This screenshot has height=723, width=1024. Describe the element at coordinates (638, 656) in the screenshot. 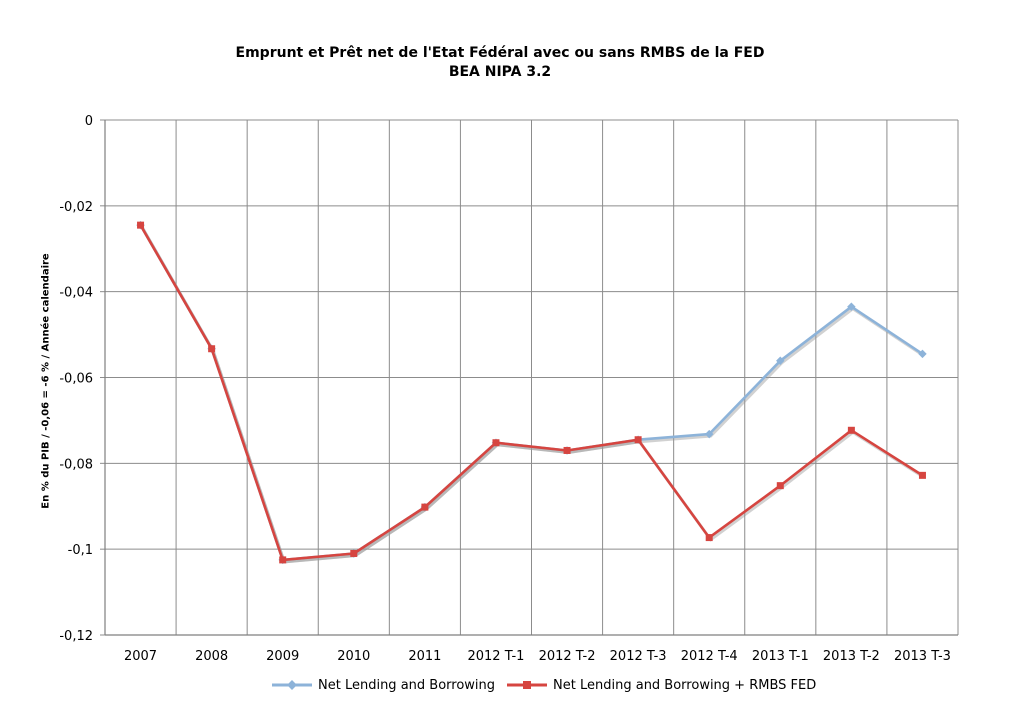

I see `x-tick-label: 2012 T-3` at that location.